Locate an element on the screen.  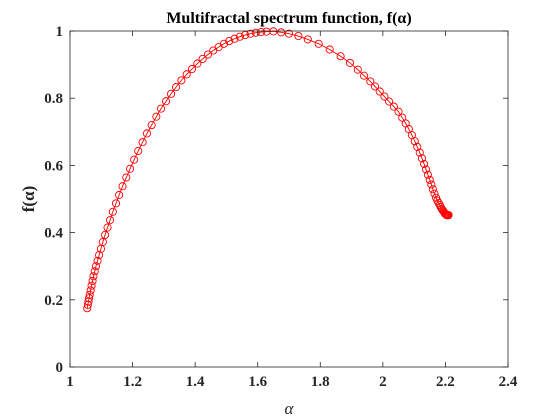
x-tick-label: 1 is located at coordinates (70, 382).